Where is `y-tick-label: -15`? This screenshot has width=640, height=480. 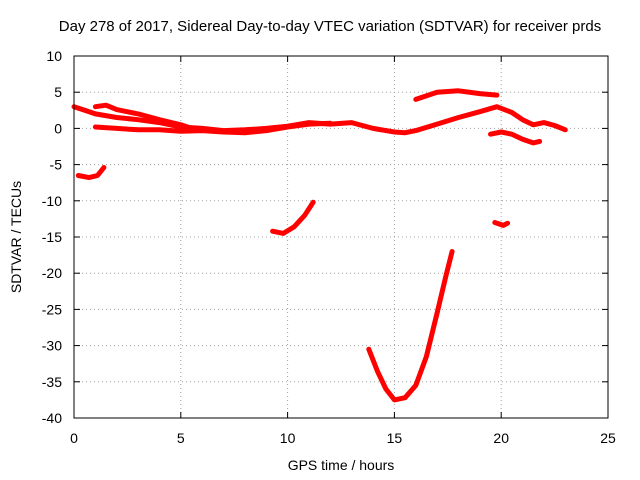
y-tick-label: -15 is located at coordinates (52, 237).